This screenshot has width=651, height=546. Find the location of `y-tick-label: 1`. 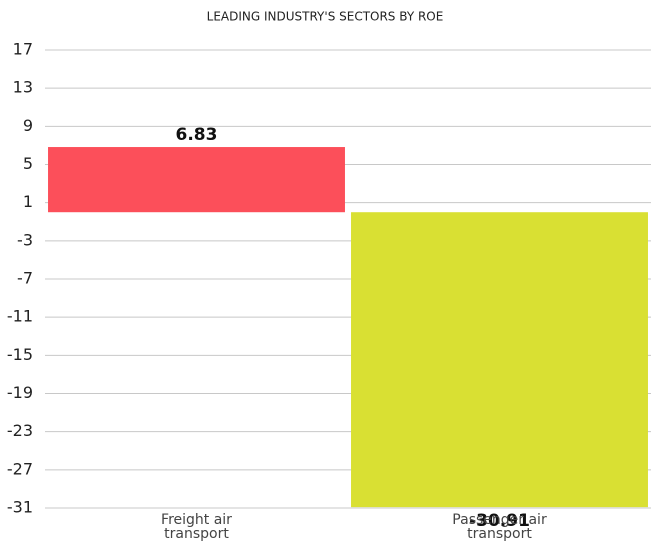

y-tick-label: 1 is located at coordinates (28, 201).